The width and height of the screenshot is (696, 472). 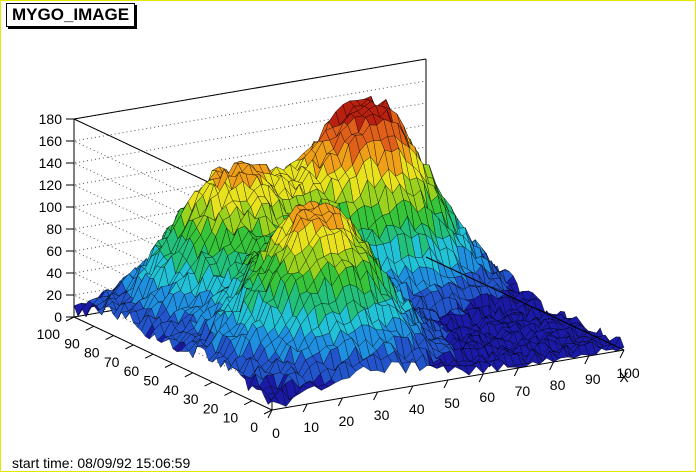 I want to click on z-tick-label: 140, so click(x=51, y=163).